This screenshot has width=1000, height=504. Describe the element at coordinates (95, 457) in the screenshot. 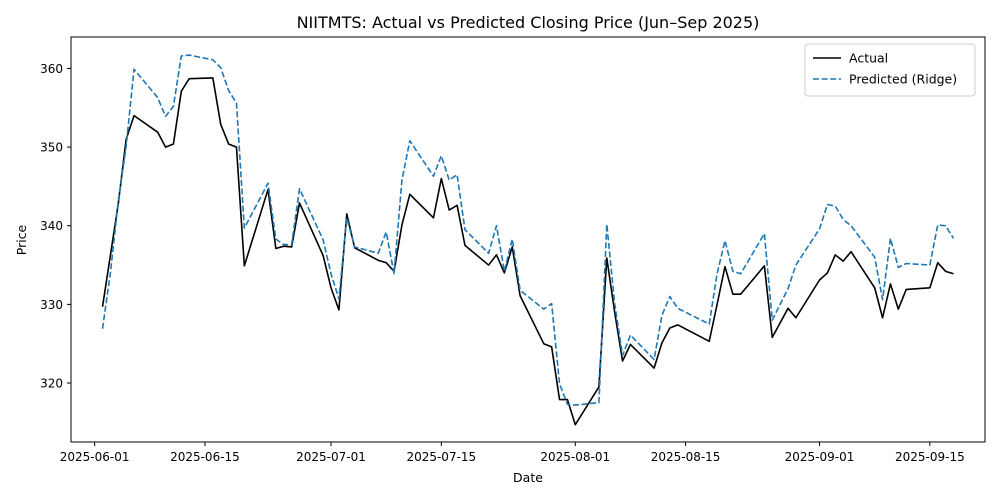

I see `x-tick-label: 2025-06-01` at that location.